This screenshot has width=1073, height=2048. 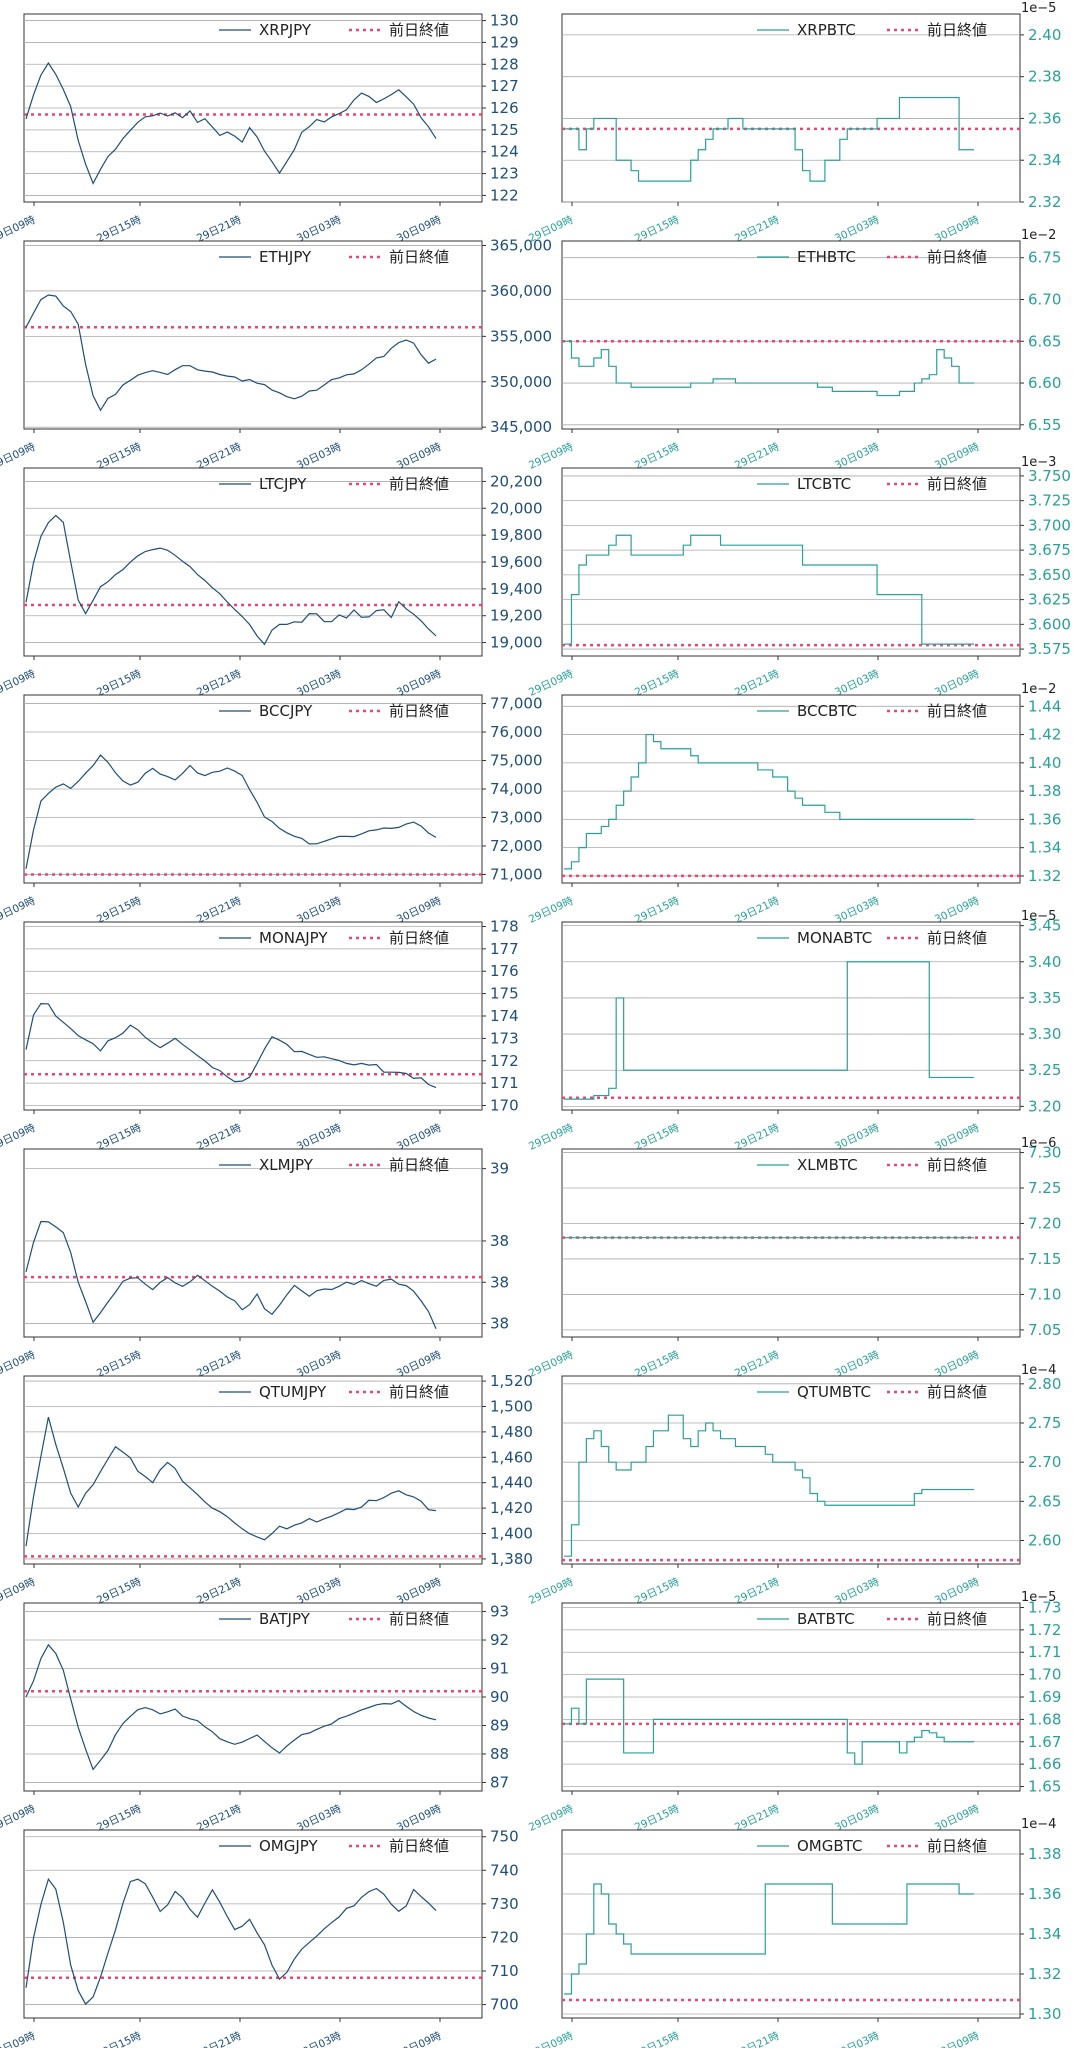 What do you see at coordinates (521, 382) in the screenshot?
I see `y-tick-label: 350,000` at bounding box center [521, 382].